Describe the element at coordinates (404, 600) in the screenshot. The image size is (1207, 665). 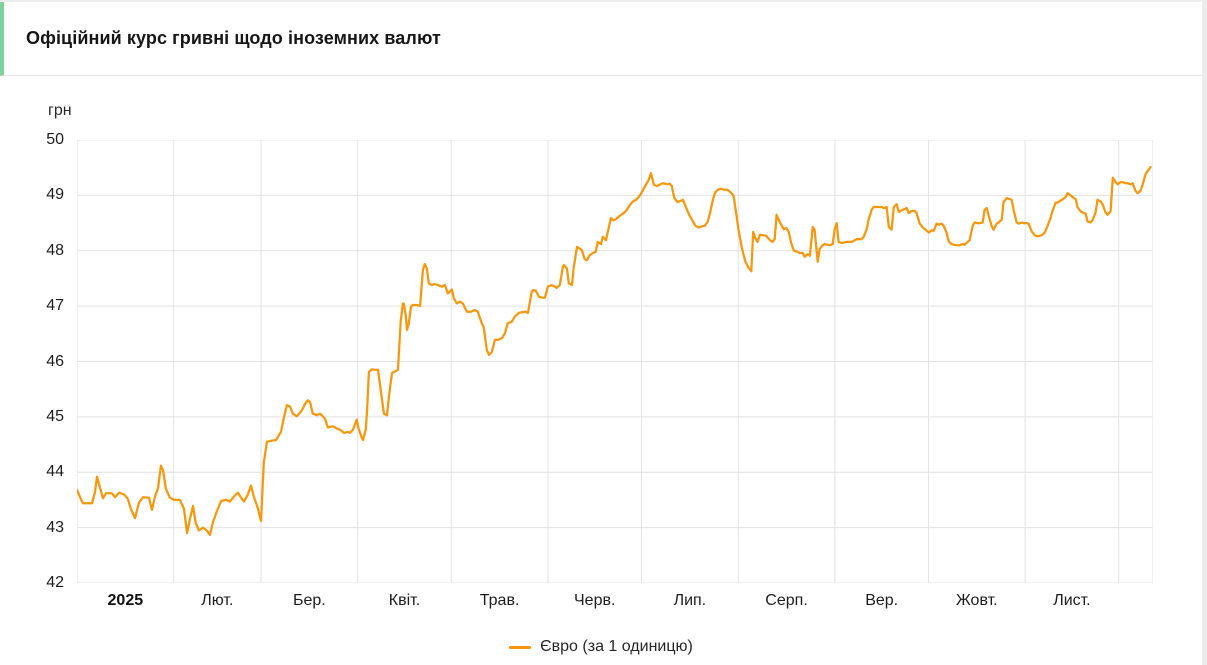
I see `x-axis-month-label: Квіт.` at that location.